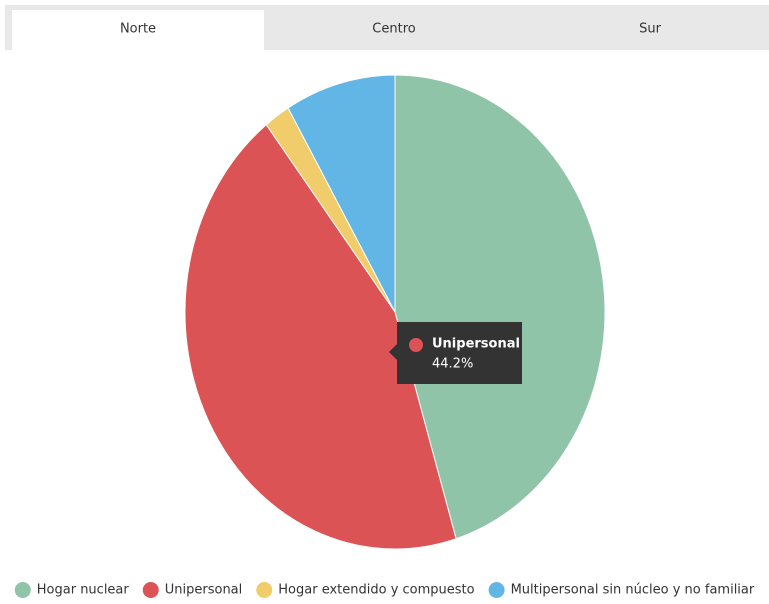 The height and width of the screenshot is (604, 769). Describe the element at coordinates (476, 344) in the screenshot. I see `tooltip-title: Unipersonal` at that location.